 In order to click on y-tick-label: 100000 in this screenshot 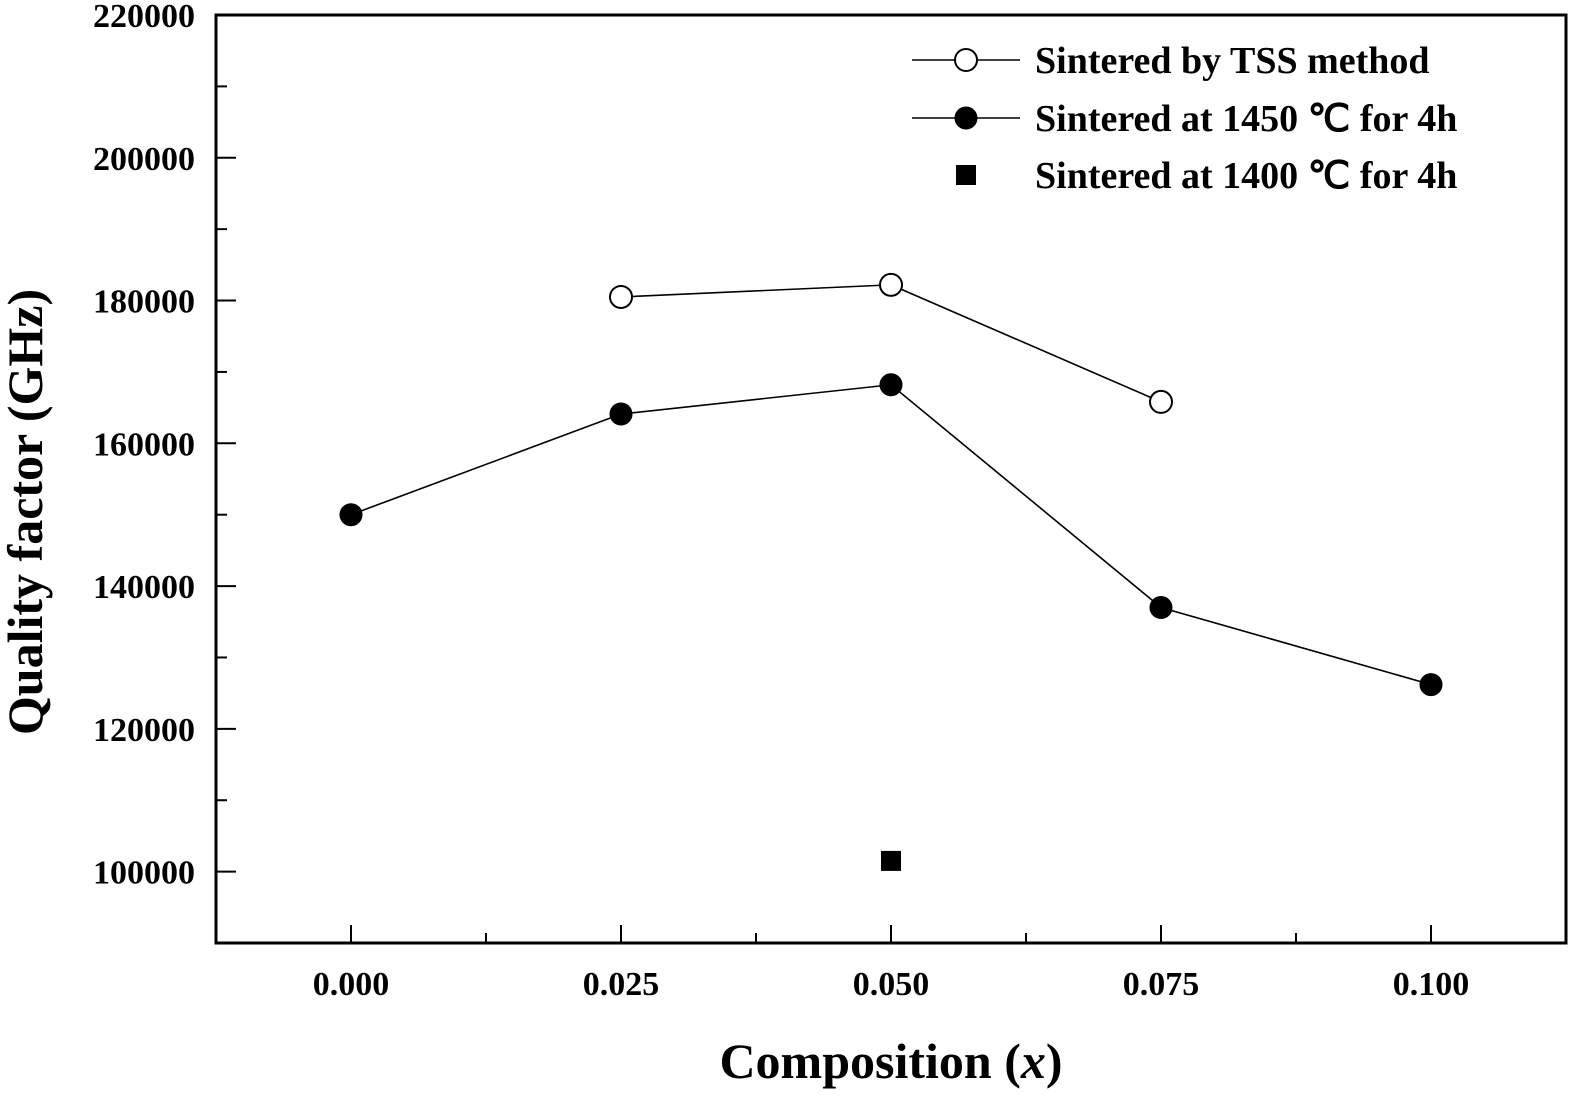, I will do `click(144, 873)`.